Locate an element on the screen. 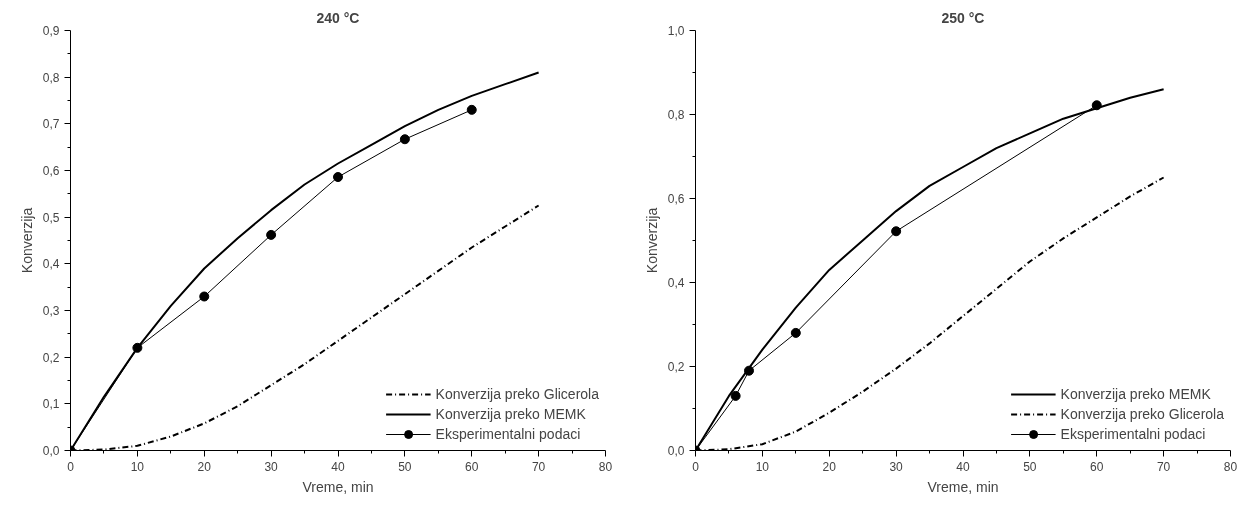  chart-title: 250 °C is located at coordinates (963, 17).